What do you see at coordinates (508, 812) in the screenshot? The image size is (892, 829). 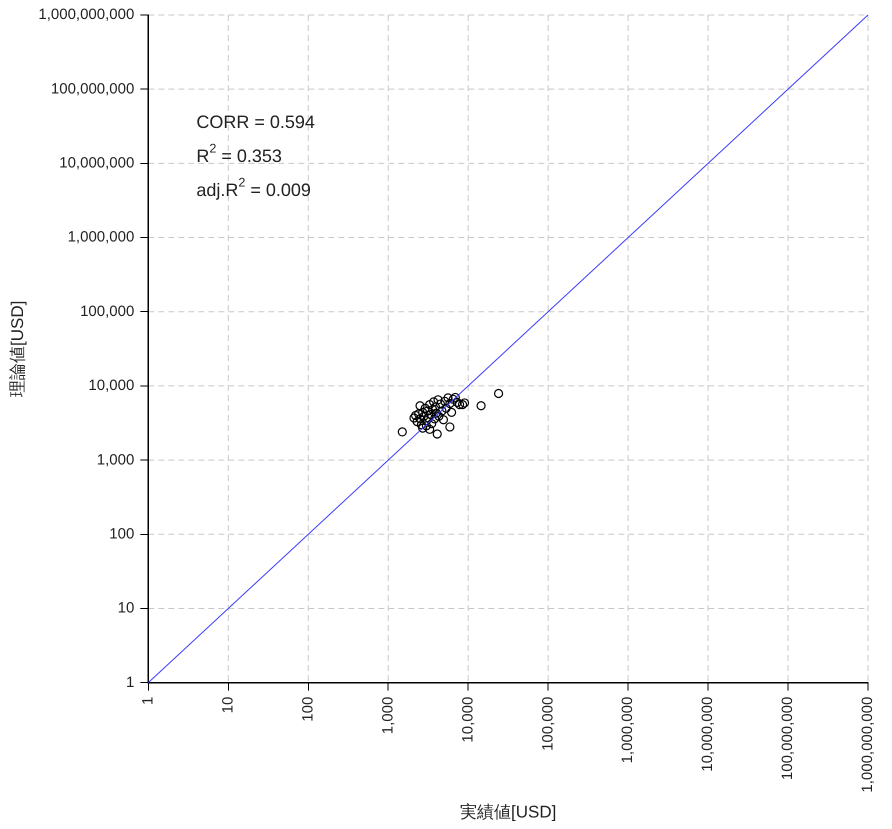 I see `x-axis-title: 実績値[USD]` at bounding box center [508, 812].